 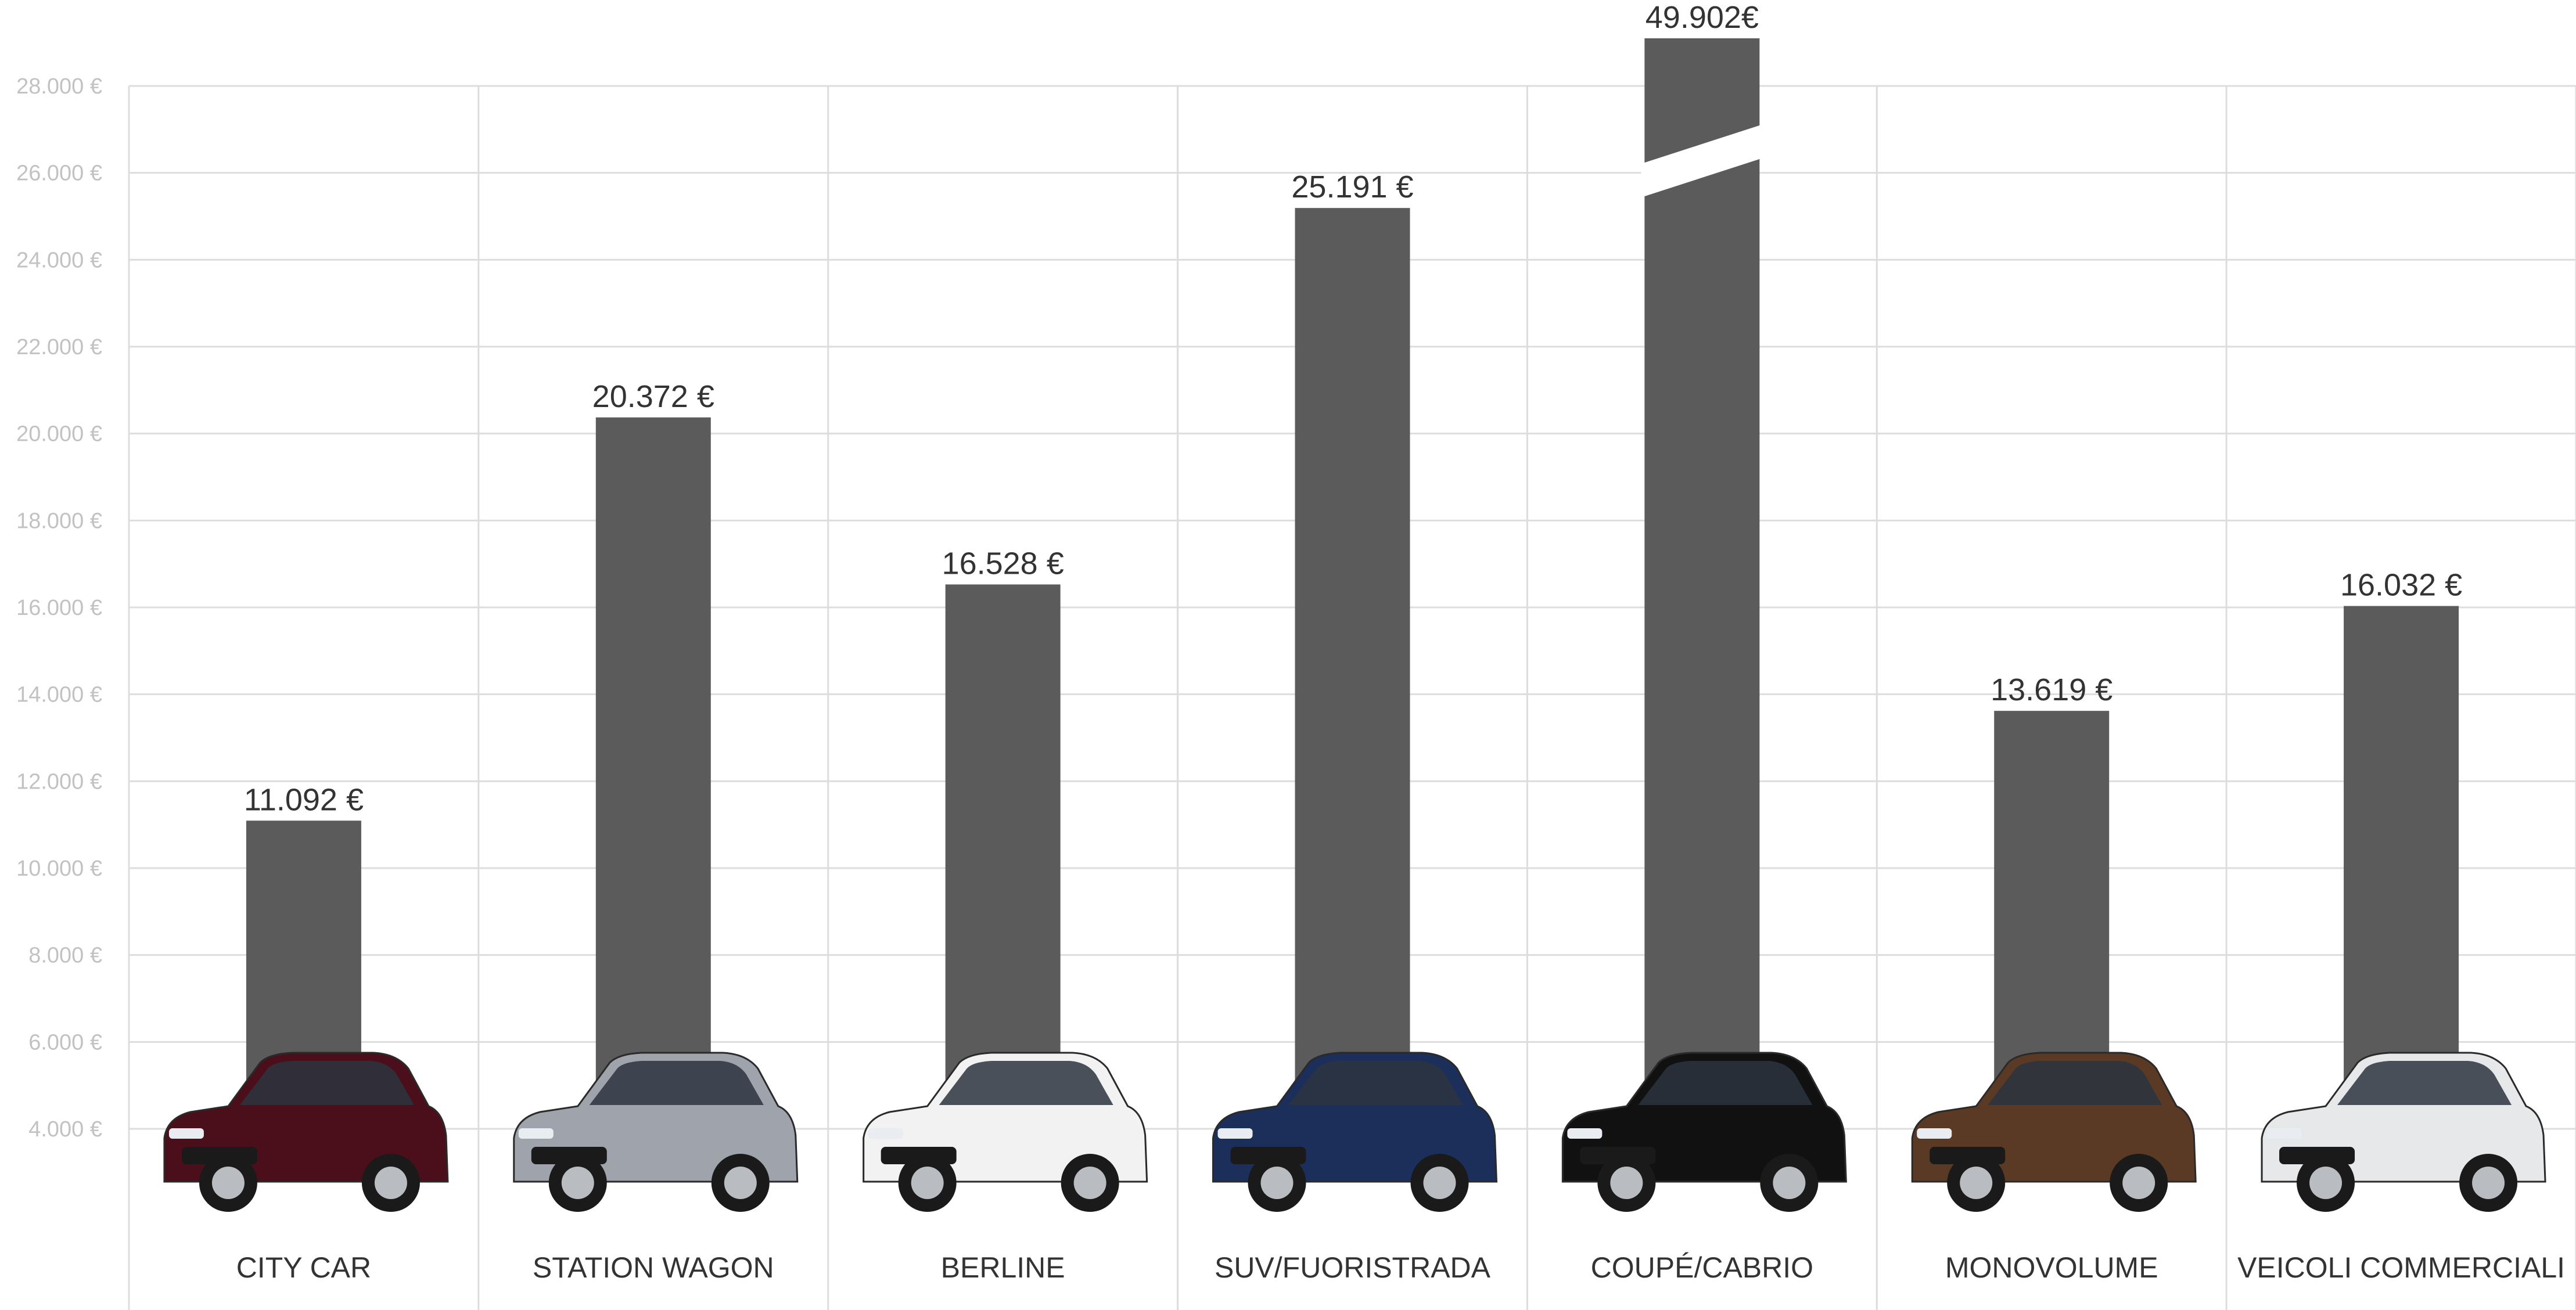 I want to click on y-tick-label: 10.000 €, so click(x=59, y=868).